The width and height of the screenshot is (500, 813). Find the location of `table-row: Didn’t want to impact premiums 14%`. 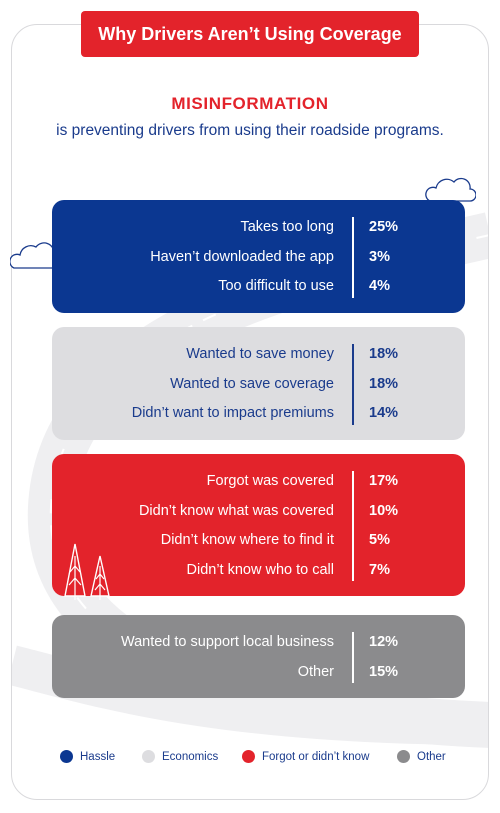

table-row: Didn’t want to impact premiums 14% is located at coordinates (258, 413).